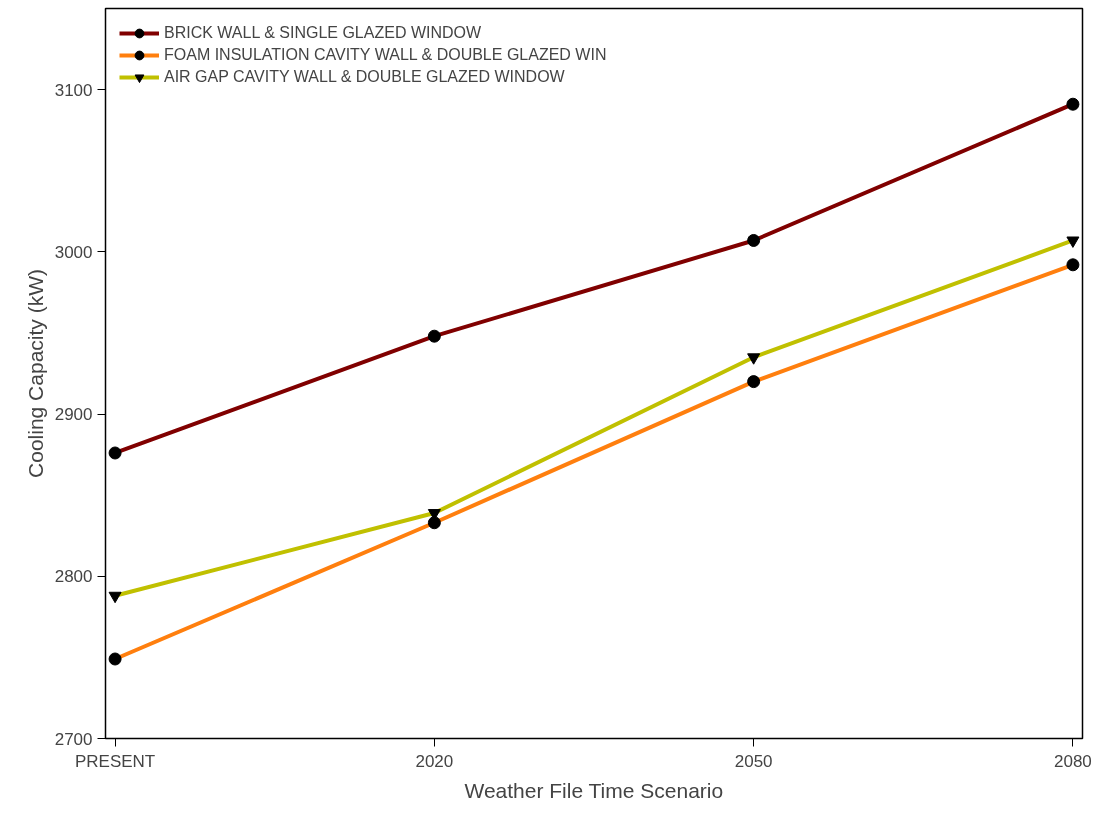 Image resolution: width=1115 pixels, height=823 pixels. What do you see at coordinates (73, 252) in the screenshot?
I see `y-tick-label: 3000` at bounding box center [73, 252].